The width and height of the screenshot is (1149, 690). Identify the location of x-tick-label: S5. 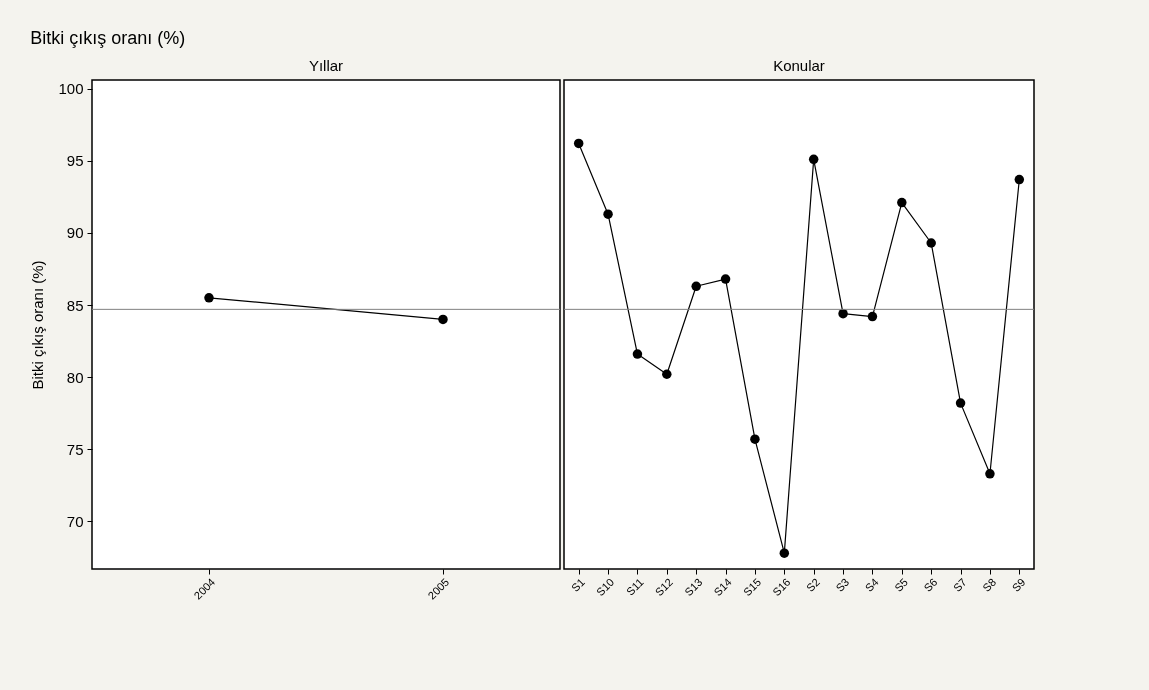
(901, 584).